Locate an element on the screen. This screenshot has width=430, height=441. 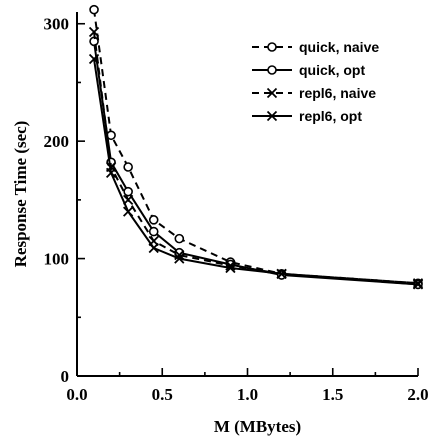
x-tick-label: 0.5 is located at coordinates (162, 394).